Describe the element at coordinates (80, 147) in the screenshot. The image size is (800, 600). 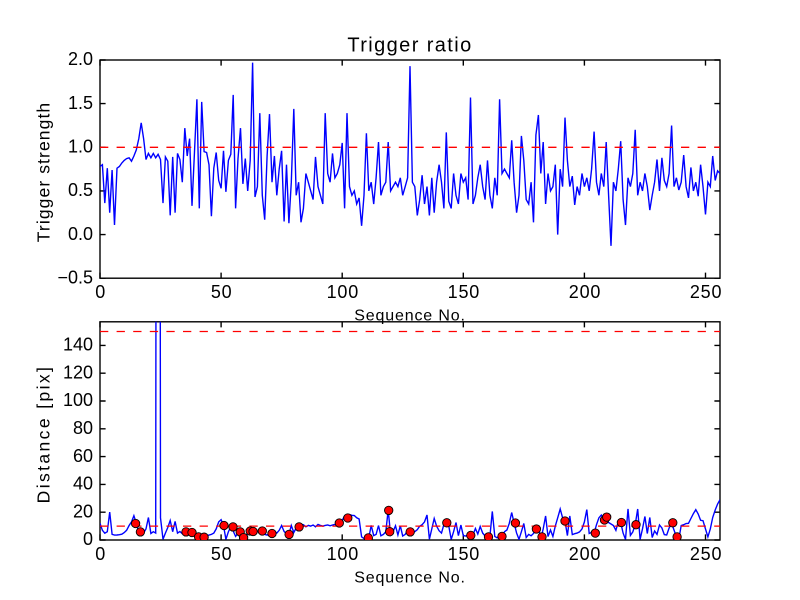
I see `svg-text: 1.0` at that location.